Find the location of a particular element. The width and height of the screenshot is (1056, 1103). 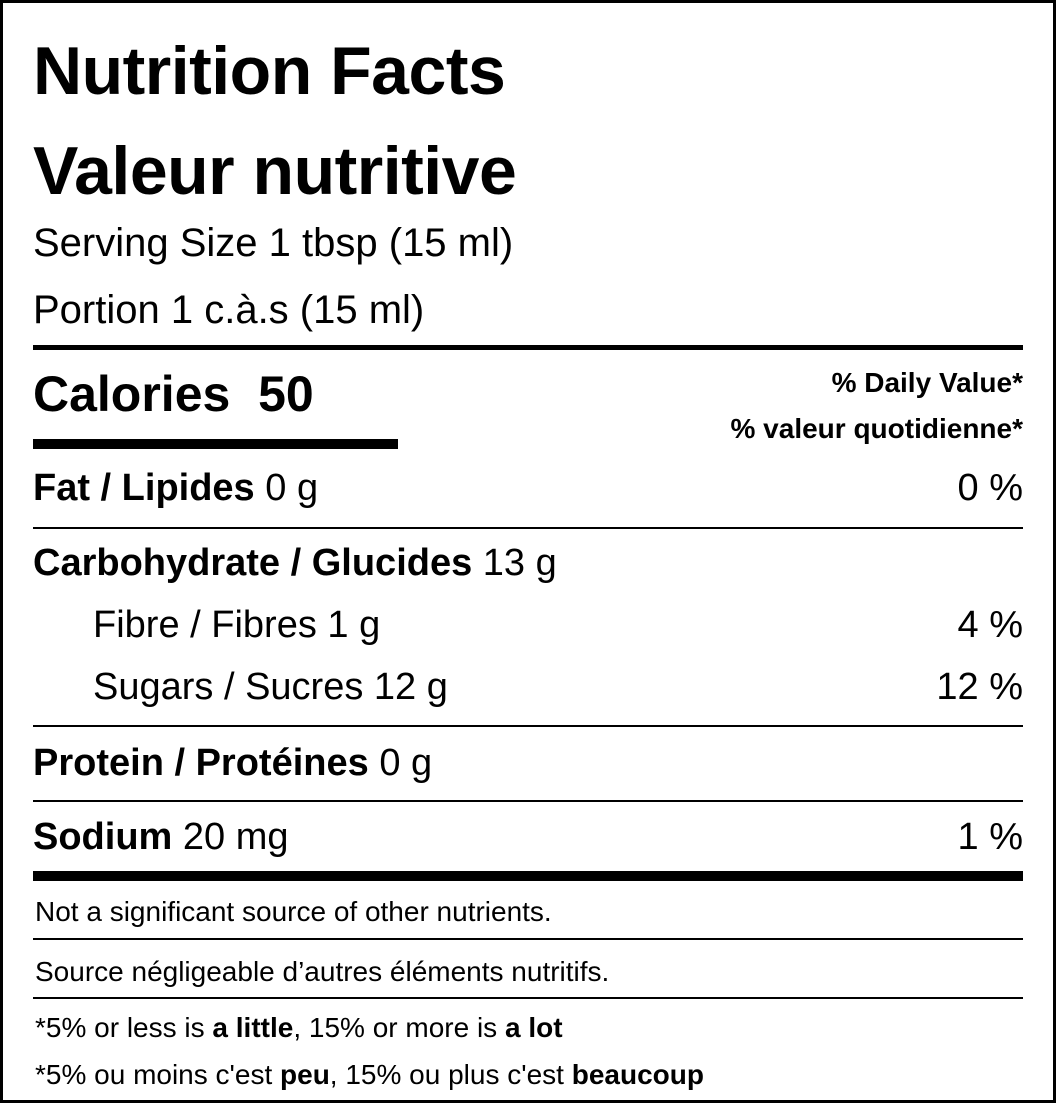

note-bold: beaucoup is located at coordinates (637, 1074).